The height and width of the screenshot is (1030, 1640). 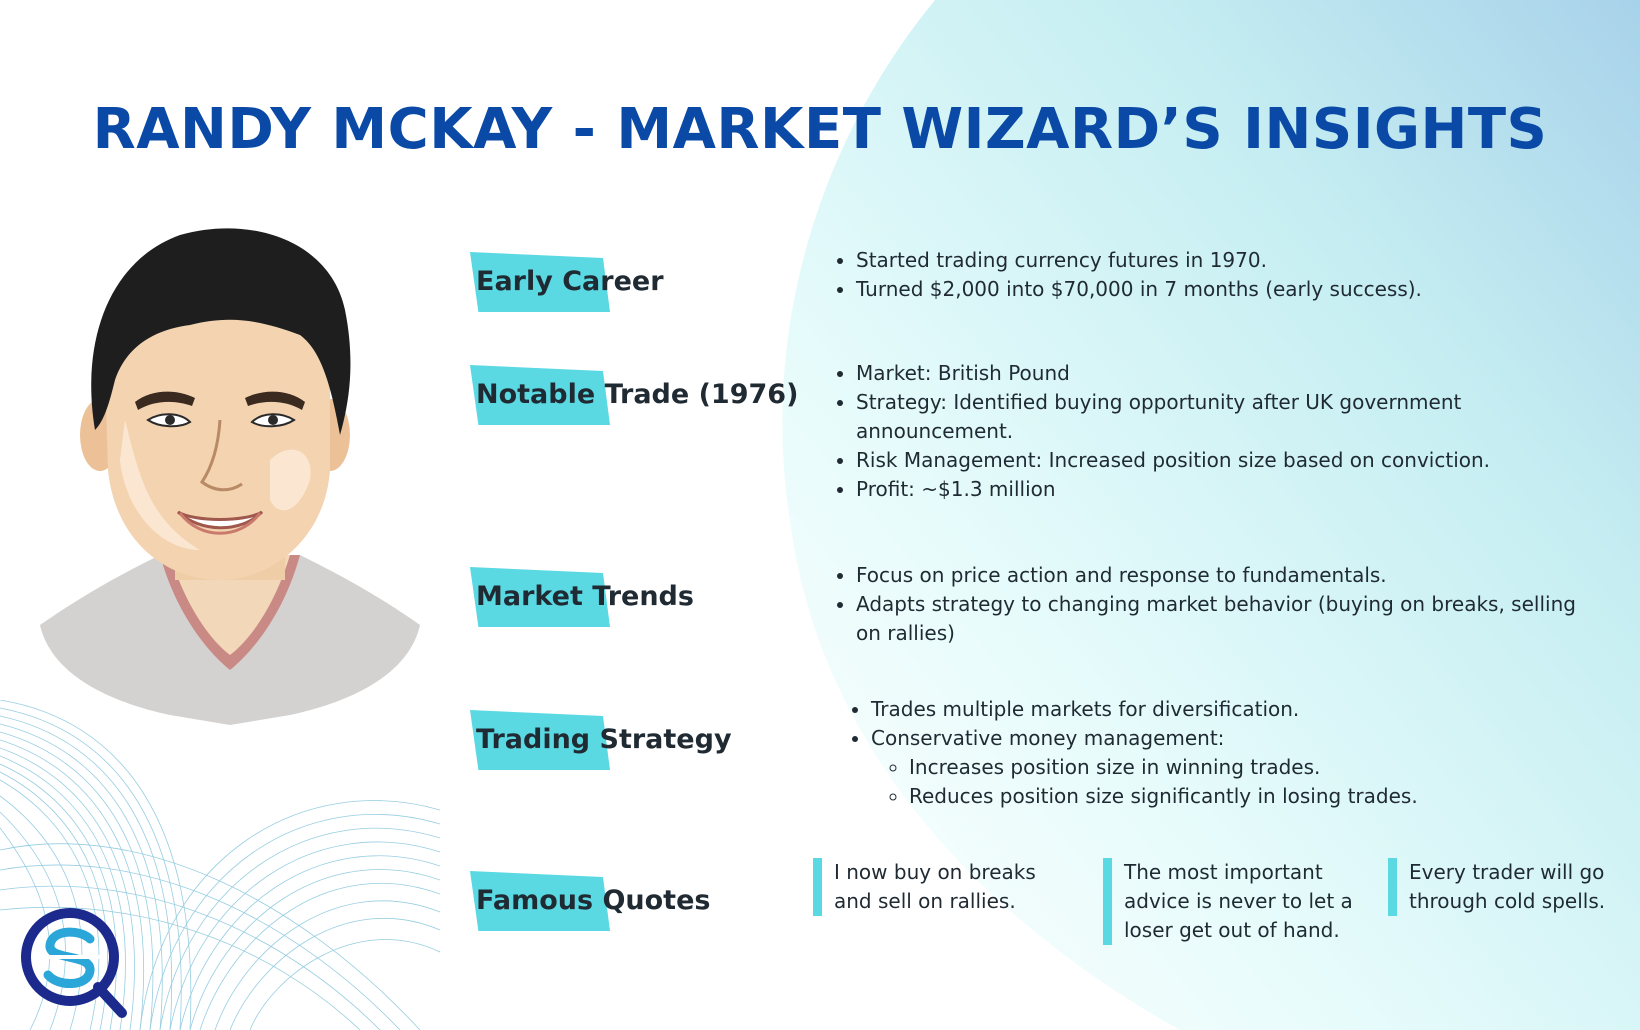 What do you see at coordinates (1216, 489) in the screenshot?
I see `list-item: Profit: ~$1.3 million` at bounding box center [1216, 489].